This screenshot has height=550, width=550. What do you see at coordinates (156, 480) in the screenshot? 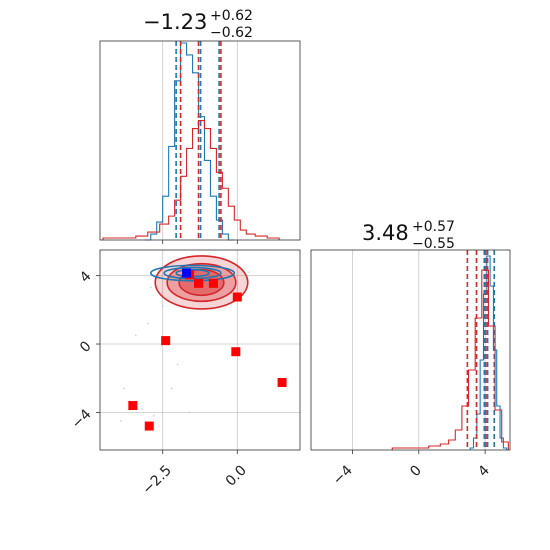
I see `x-tick-label: −2.5` at bounding box center [156, 480].